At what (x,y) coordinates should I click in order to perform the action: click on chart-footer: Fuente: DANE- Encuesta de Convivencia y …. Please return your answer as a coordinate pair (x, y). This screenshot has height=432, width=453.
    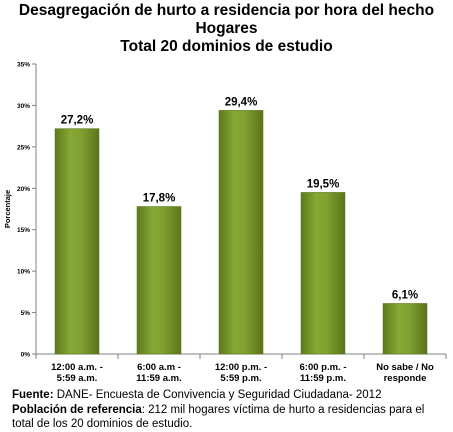
    Looking at the image, I should click on (229, 410).